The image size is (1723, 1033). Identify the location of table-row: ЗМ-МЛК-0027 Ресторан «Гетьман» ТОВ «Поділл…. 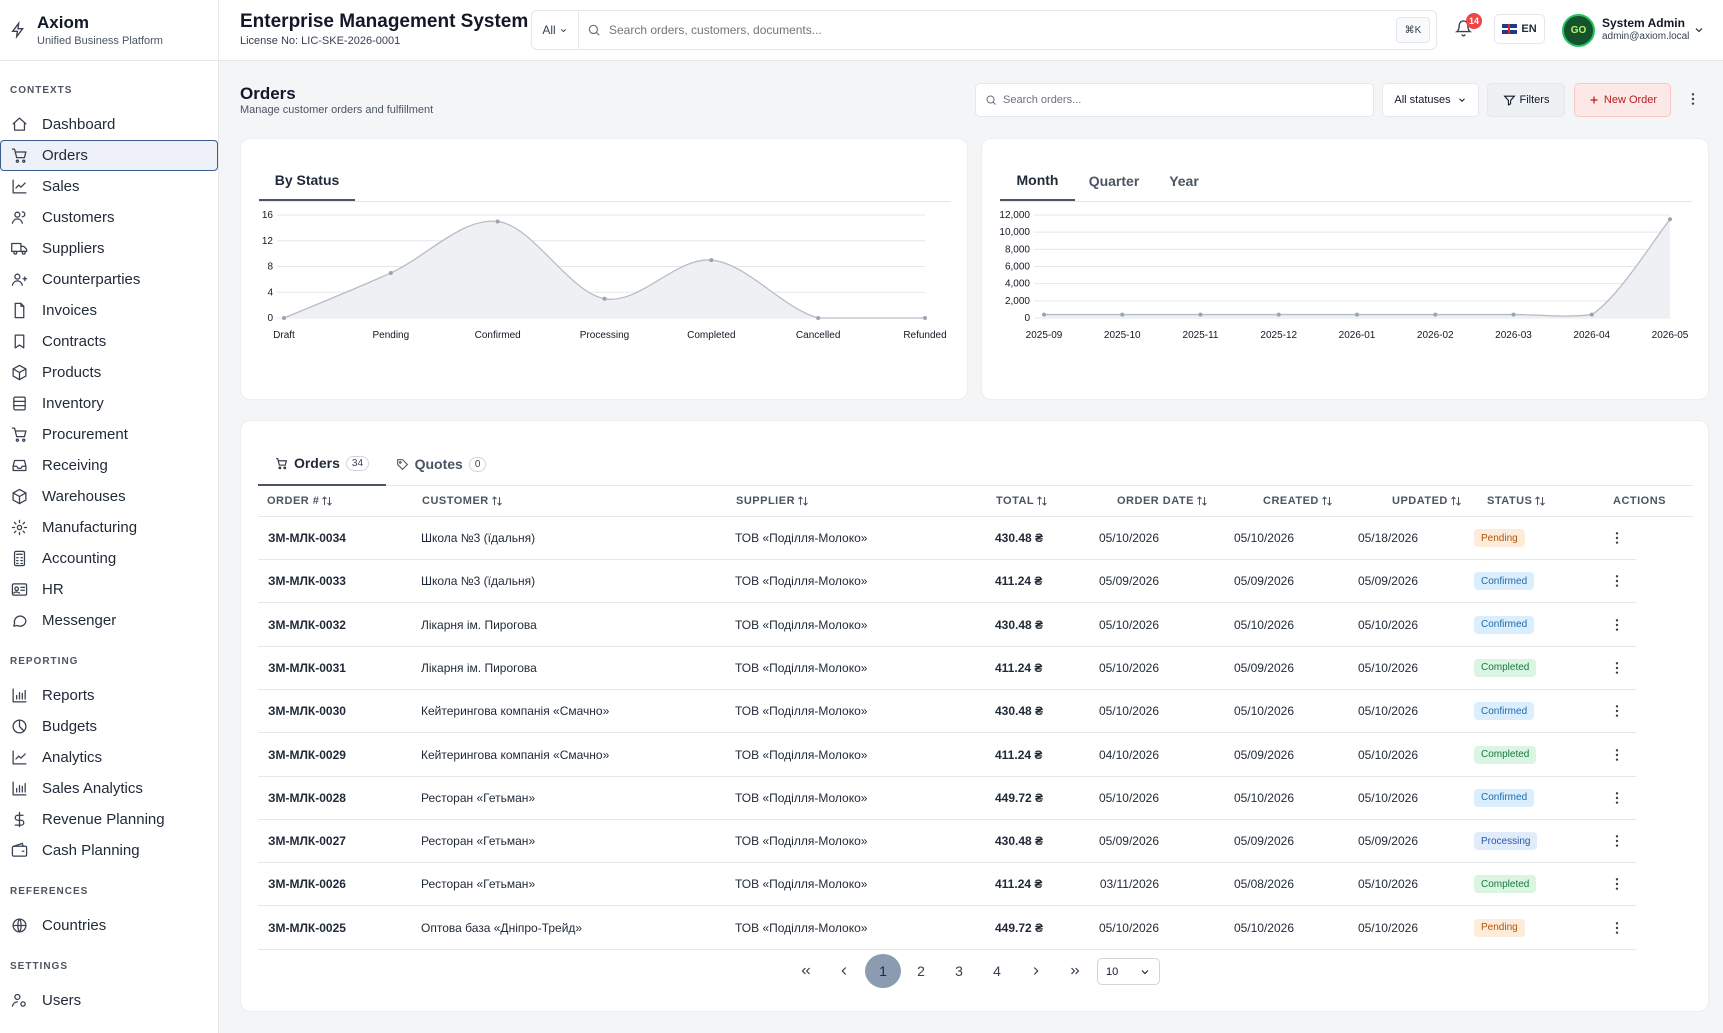
(947, 842).